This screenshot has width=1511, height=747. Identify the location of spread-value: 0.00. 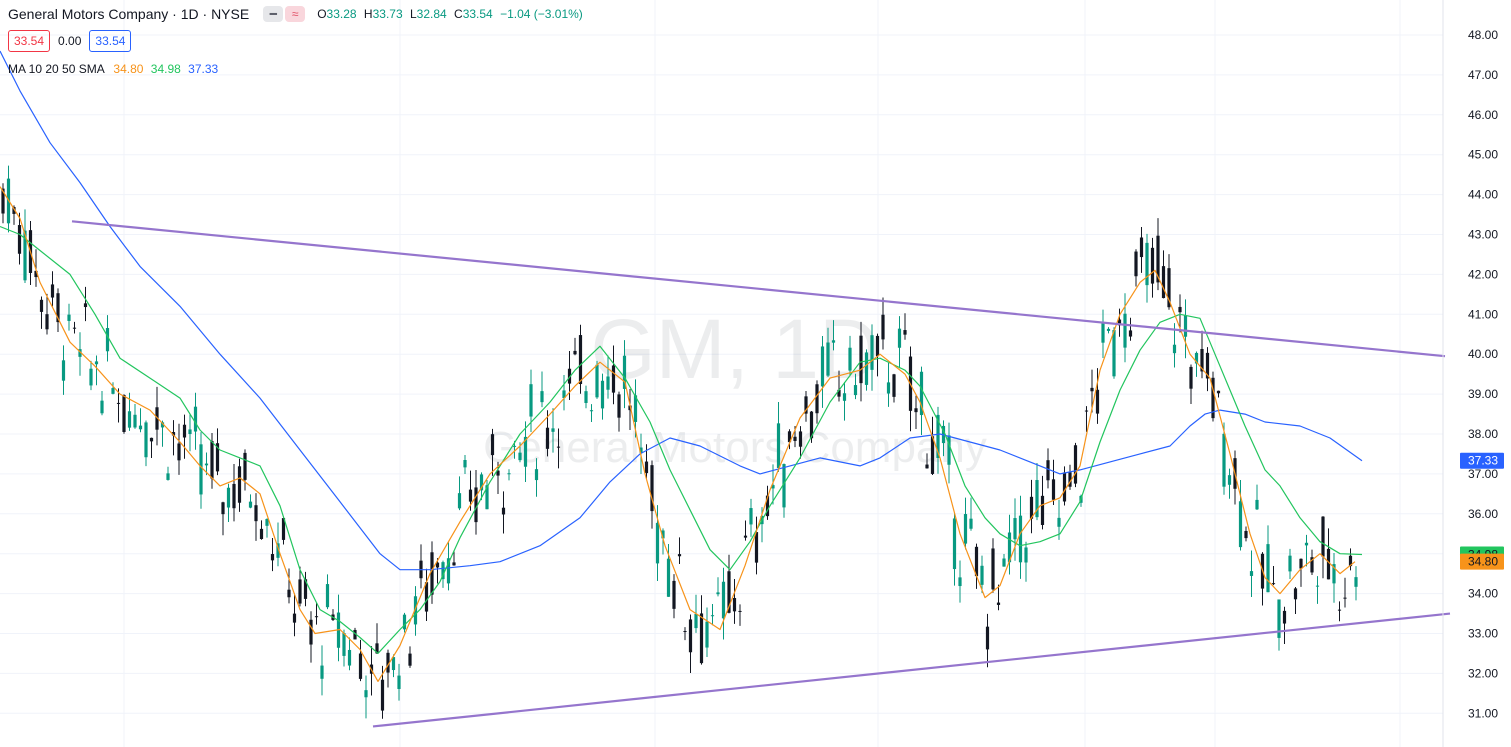
(70, 41).